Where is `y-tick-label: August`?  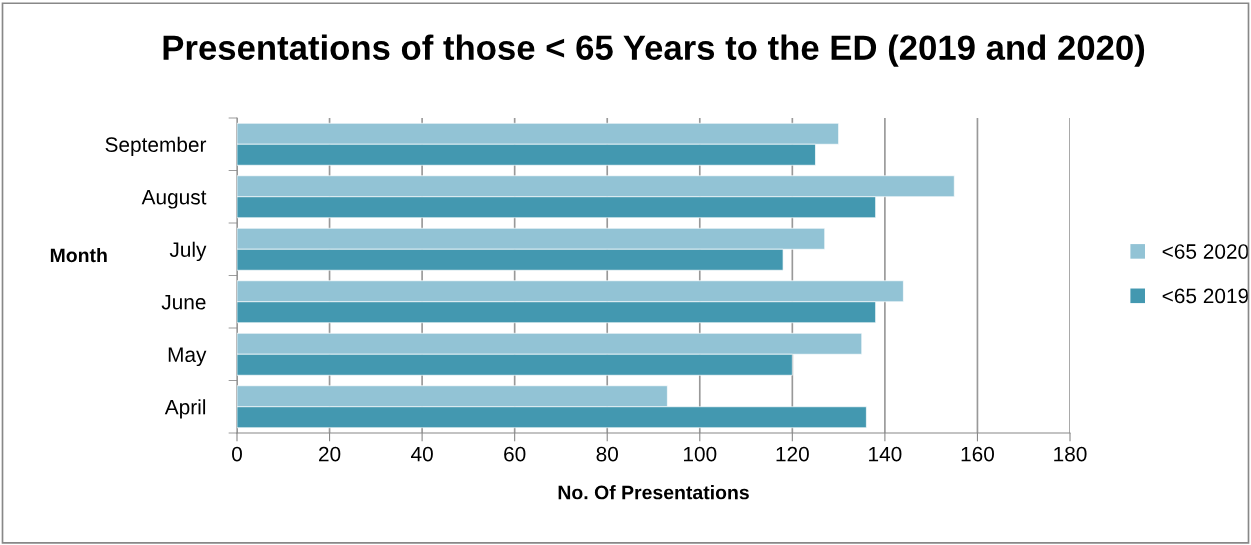
y-tick-label: August is located at coordinates (174, 199).